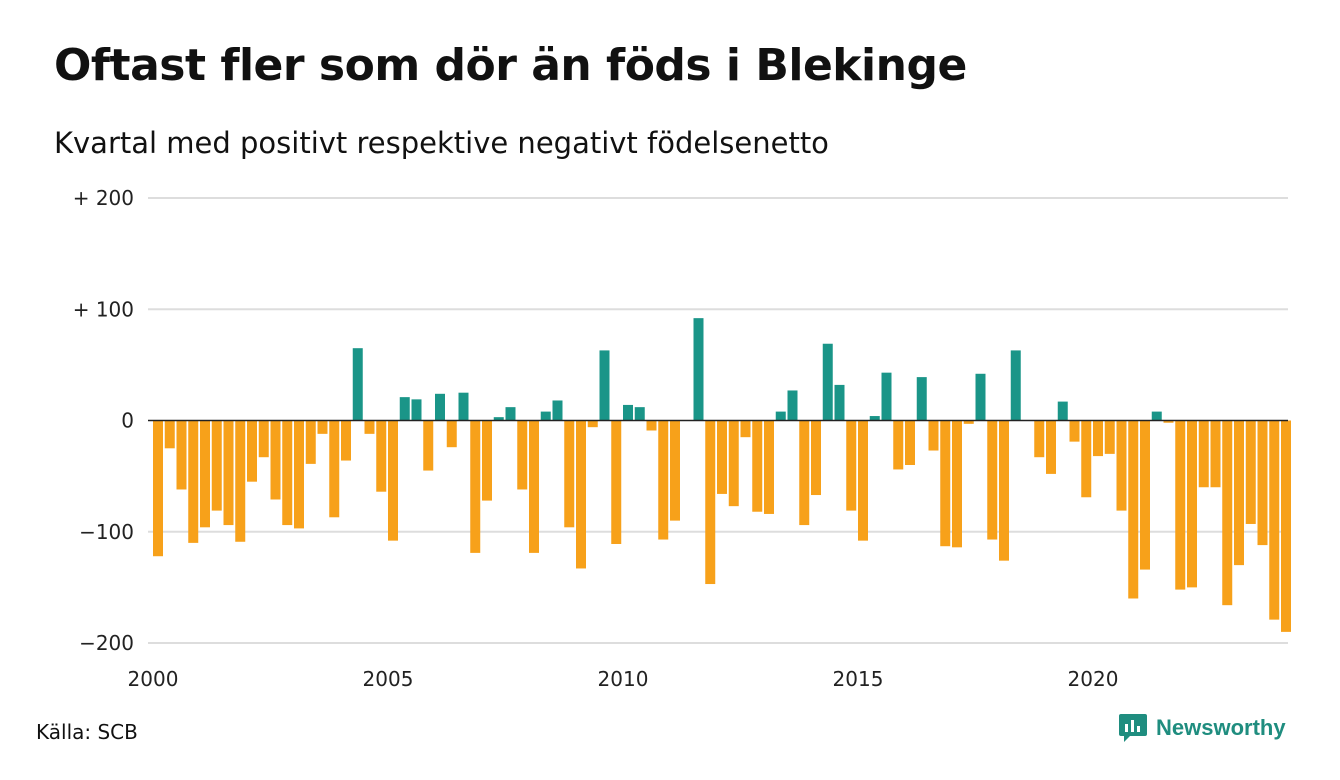  What do you see at coordinates (106, 643) in the screenshot?
I see `y-tick-label: −200` at bounding box center [106, 643].